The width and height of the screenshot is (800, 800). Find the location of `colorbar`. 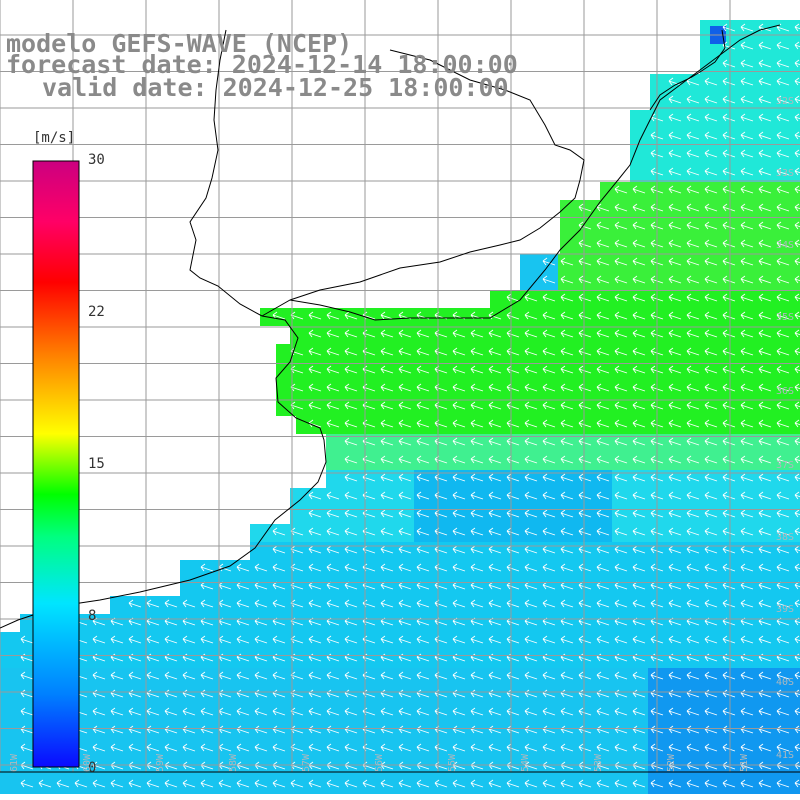

colorbar is located at coordinates (56, 464).